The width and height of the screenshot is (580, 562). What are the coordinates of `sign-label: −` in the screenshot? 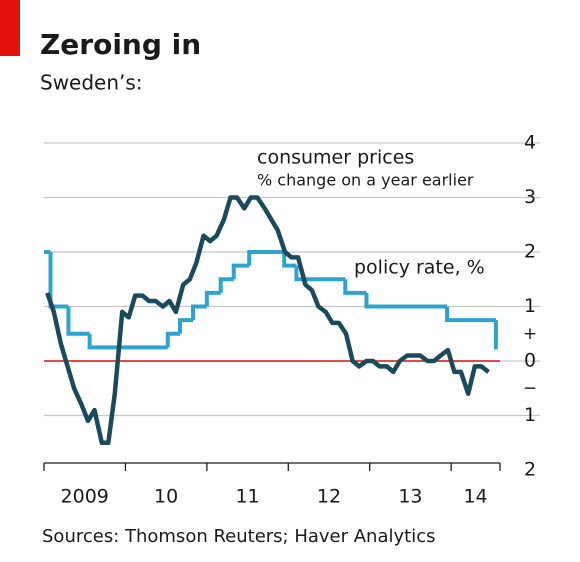 It's located at (530, 388).